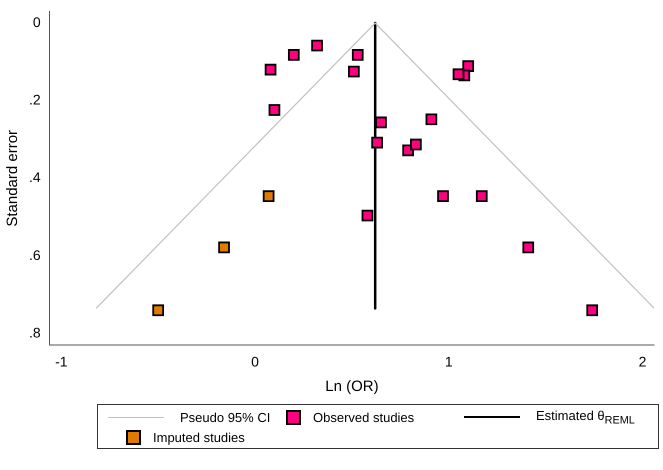  What do you see at coordinates (352, 387) in the screenshot?
I see `x-axis-title: Ln (OR)` at bounding box center [352, 387].